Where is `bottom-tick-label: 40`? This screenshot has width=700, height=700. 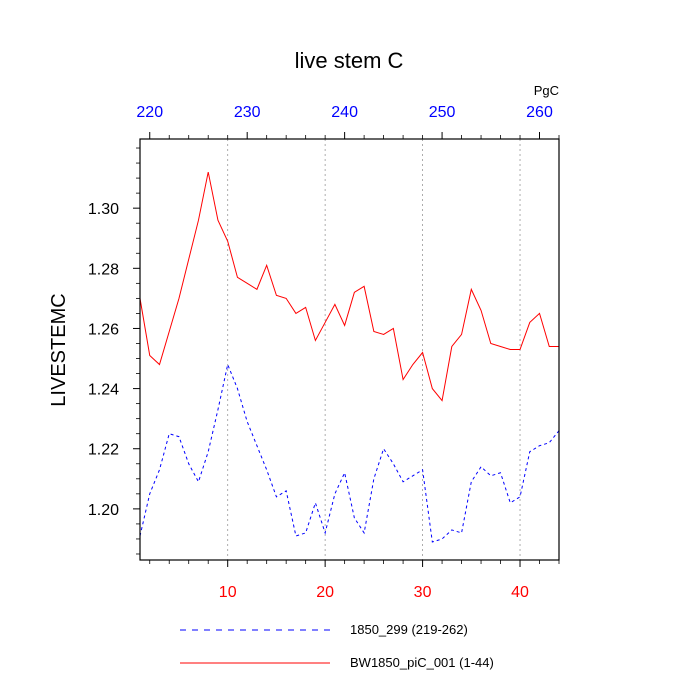 bottom-tick-label: 40 is located at coordinates (520, 592).